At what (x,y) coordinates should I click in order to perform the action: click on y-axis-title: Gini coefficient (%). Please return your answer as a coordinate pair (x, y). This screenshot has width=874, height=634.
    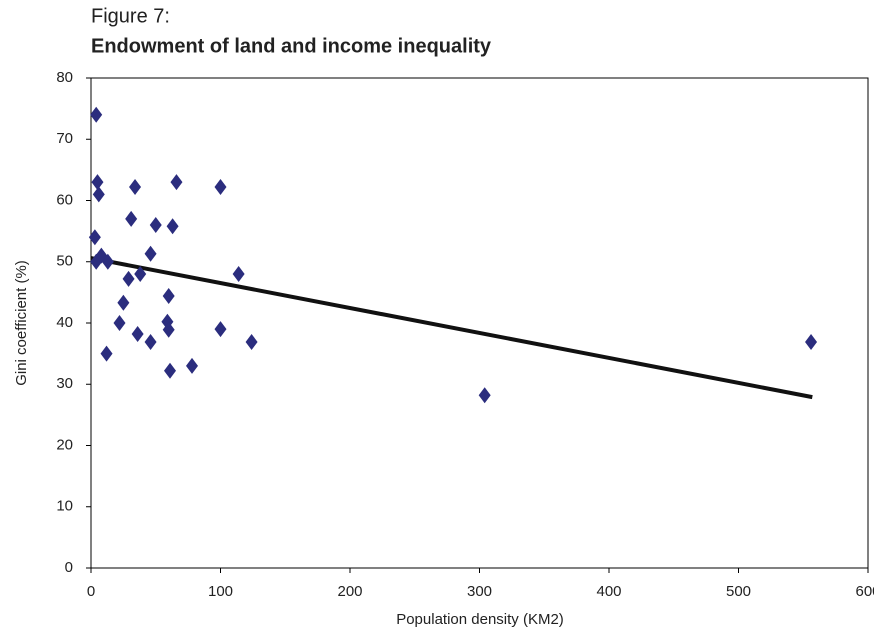
    Looking at the image, I should click on (21, 323).